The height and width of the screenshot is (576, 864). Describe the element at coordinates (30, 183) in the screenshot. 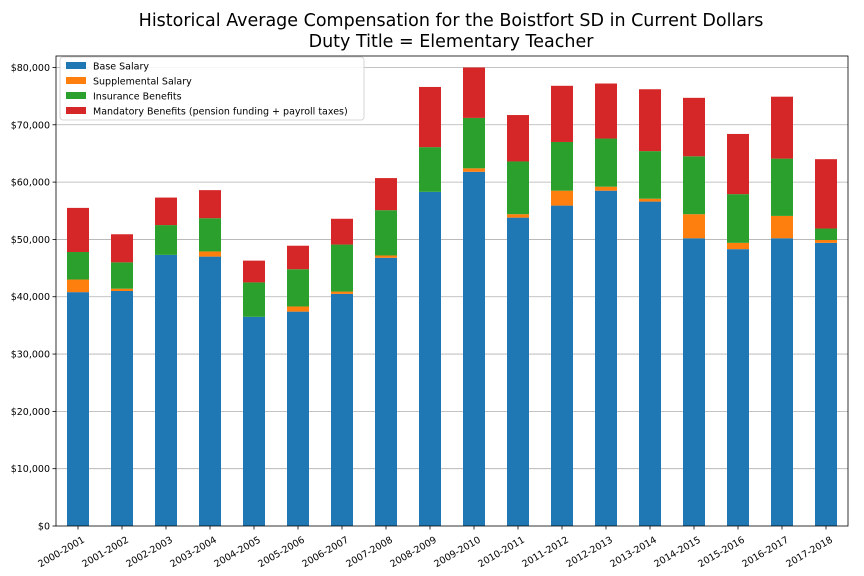

I see `y-tick-label: $60,000` at that location.